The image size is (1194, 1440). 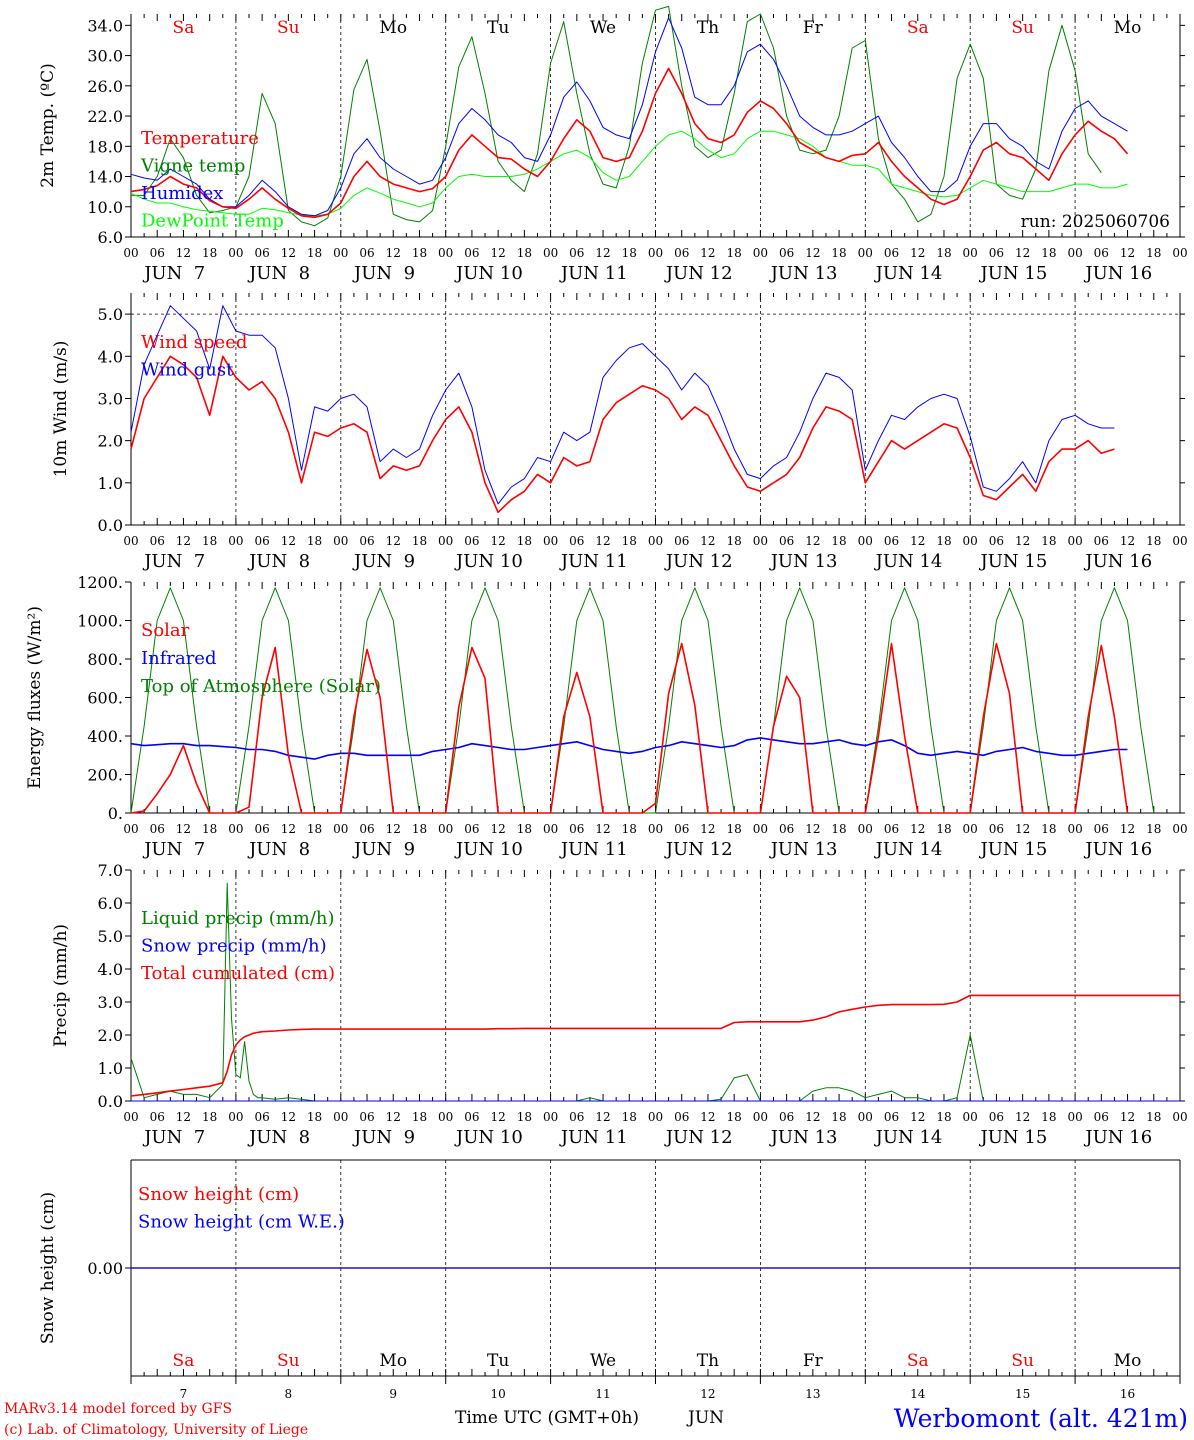 What do you see at coordinates (1041, 1418) in the screenshot?
I see `station-title: Werbomont (alt. 421m)` at bounding box center [1041, 1418].